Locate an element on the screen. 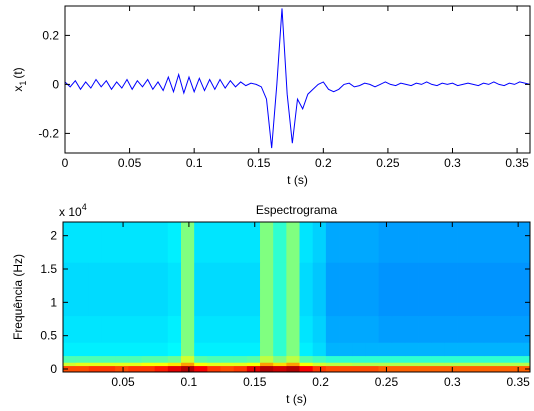 The height and width of the screenshot is (411, 534). y-axis-label-subscript: 1 is located at coordinates (23, 83).